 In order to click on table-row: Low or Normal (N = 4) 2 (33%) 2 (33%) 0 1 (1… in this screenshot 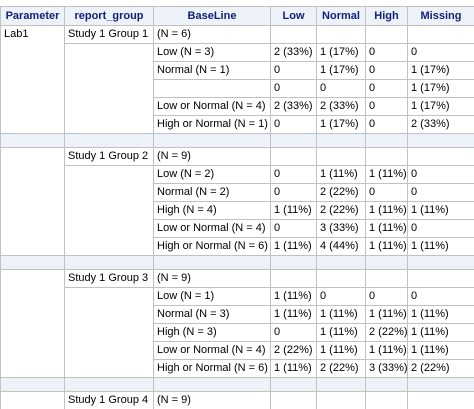, I will do `click(237, 106)`.